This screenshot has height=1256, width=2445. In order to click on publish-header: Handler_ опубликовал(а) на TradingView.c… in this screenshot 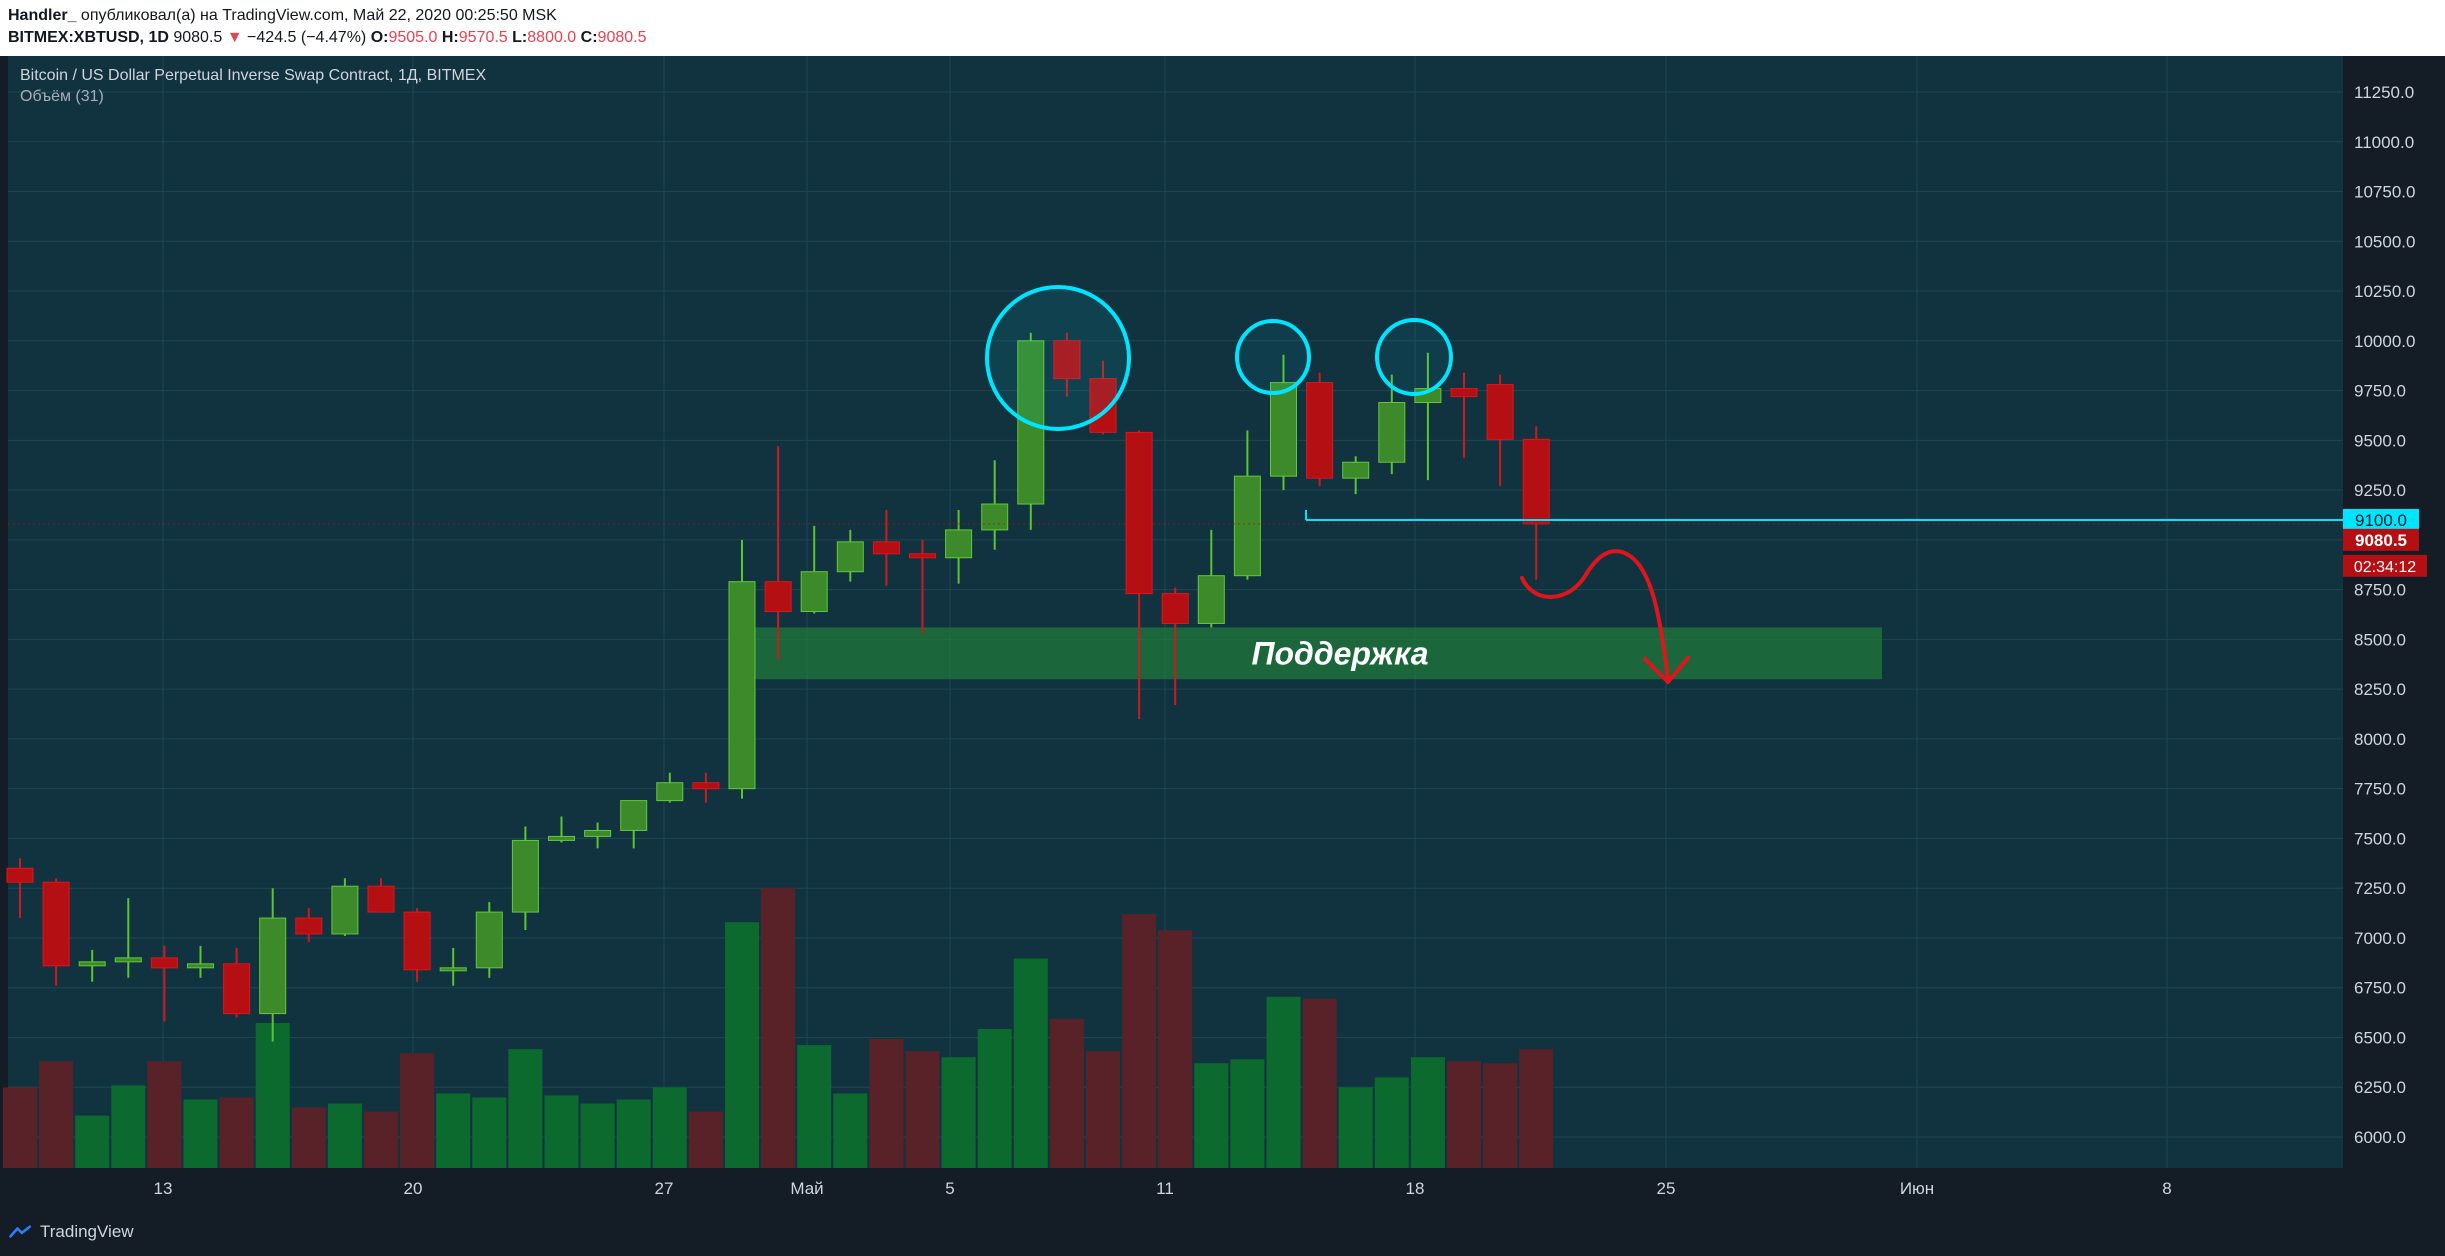, I will do `click(1222, 28)`.